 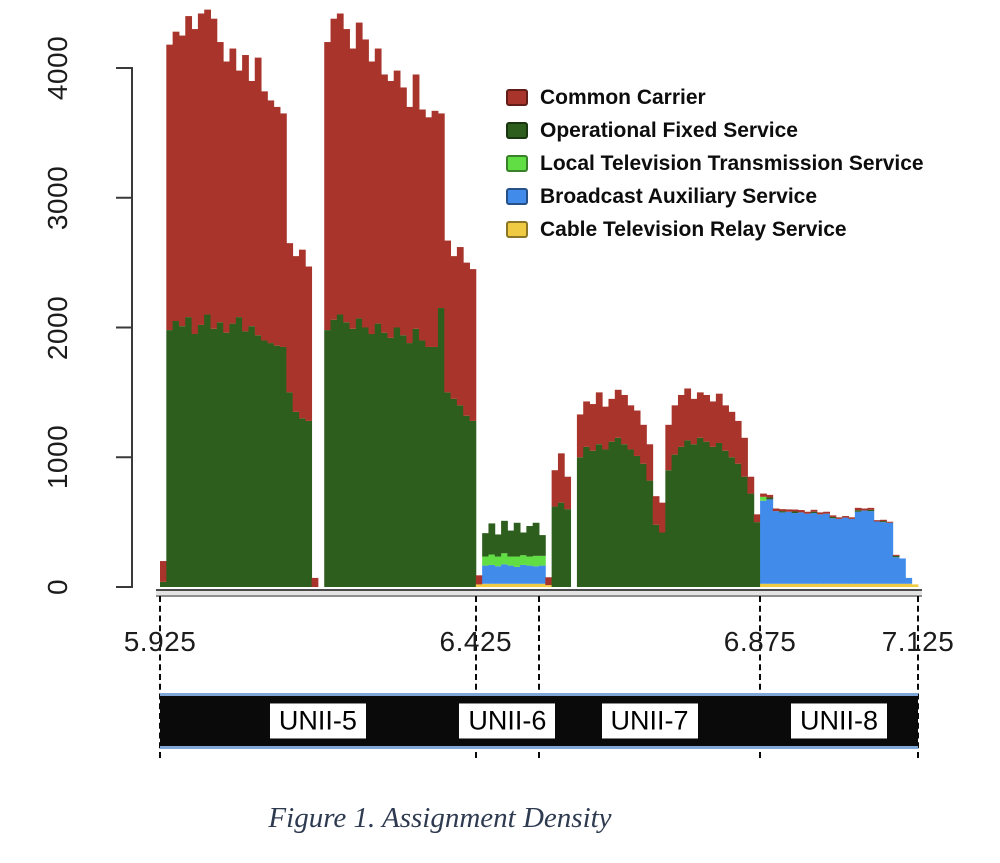 I want to click on y-tick-label: 4000, so click(x=57, y=68).